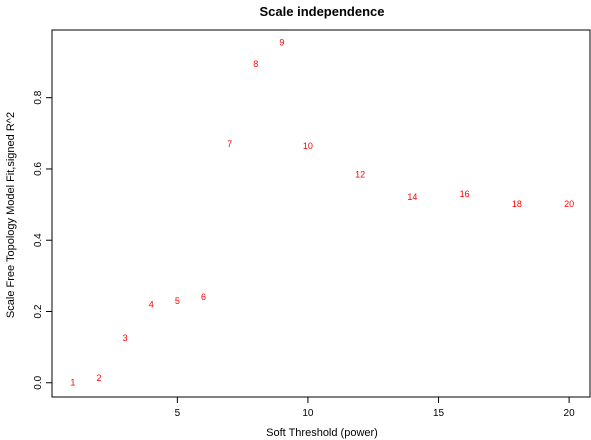  Describe the element at coordinates (439, 413) in the screenshot. I see `x-tick-label: 15` at that location.